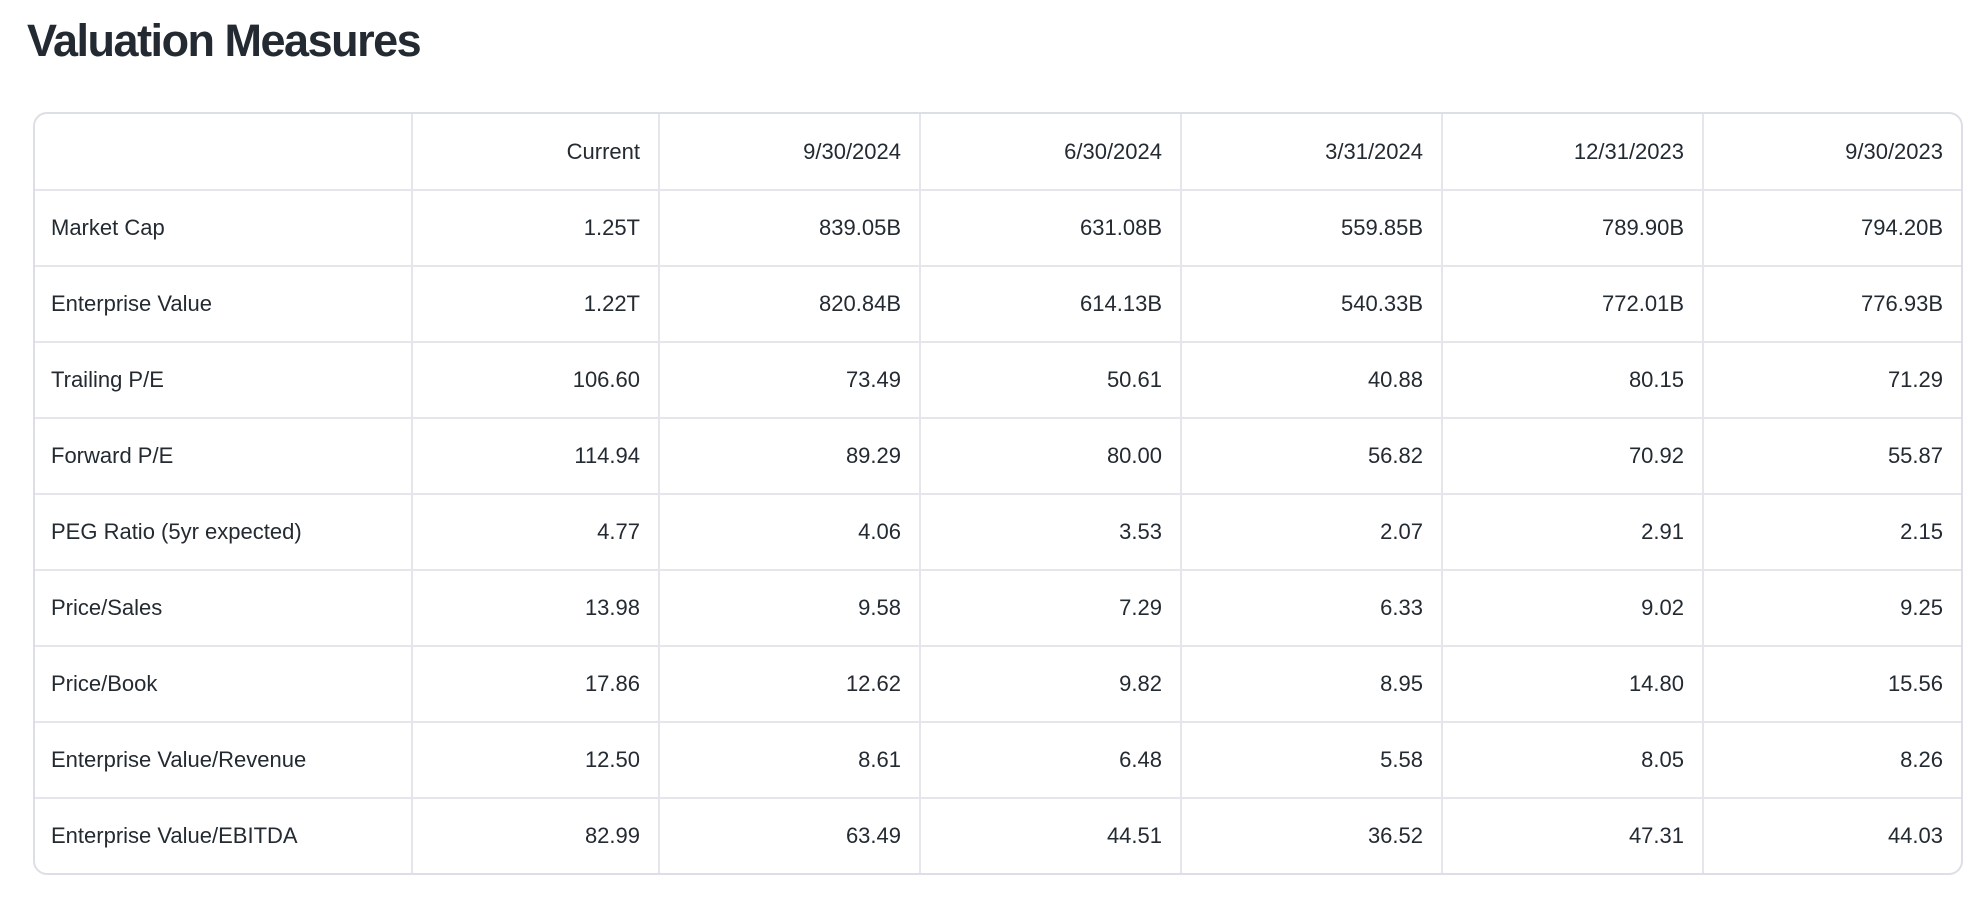 This screenshot has width=1978, height=898. What do you see at coordinates (1831, 304) in the screenshot?
I see `value-cell: 776.93B` at bounding box center [1831, 304].